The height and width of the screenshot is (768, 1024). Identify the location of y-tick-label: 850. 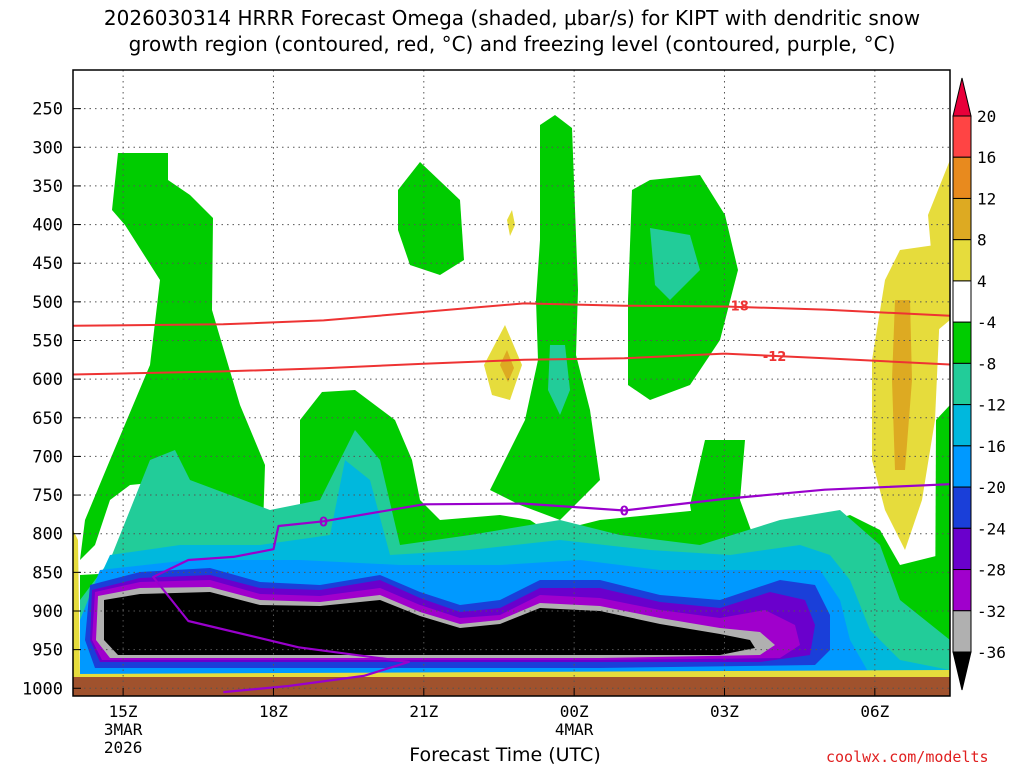
(47, 573).